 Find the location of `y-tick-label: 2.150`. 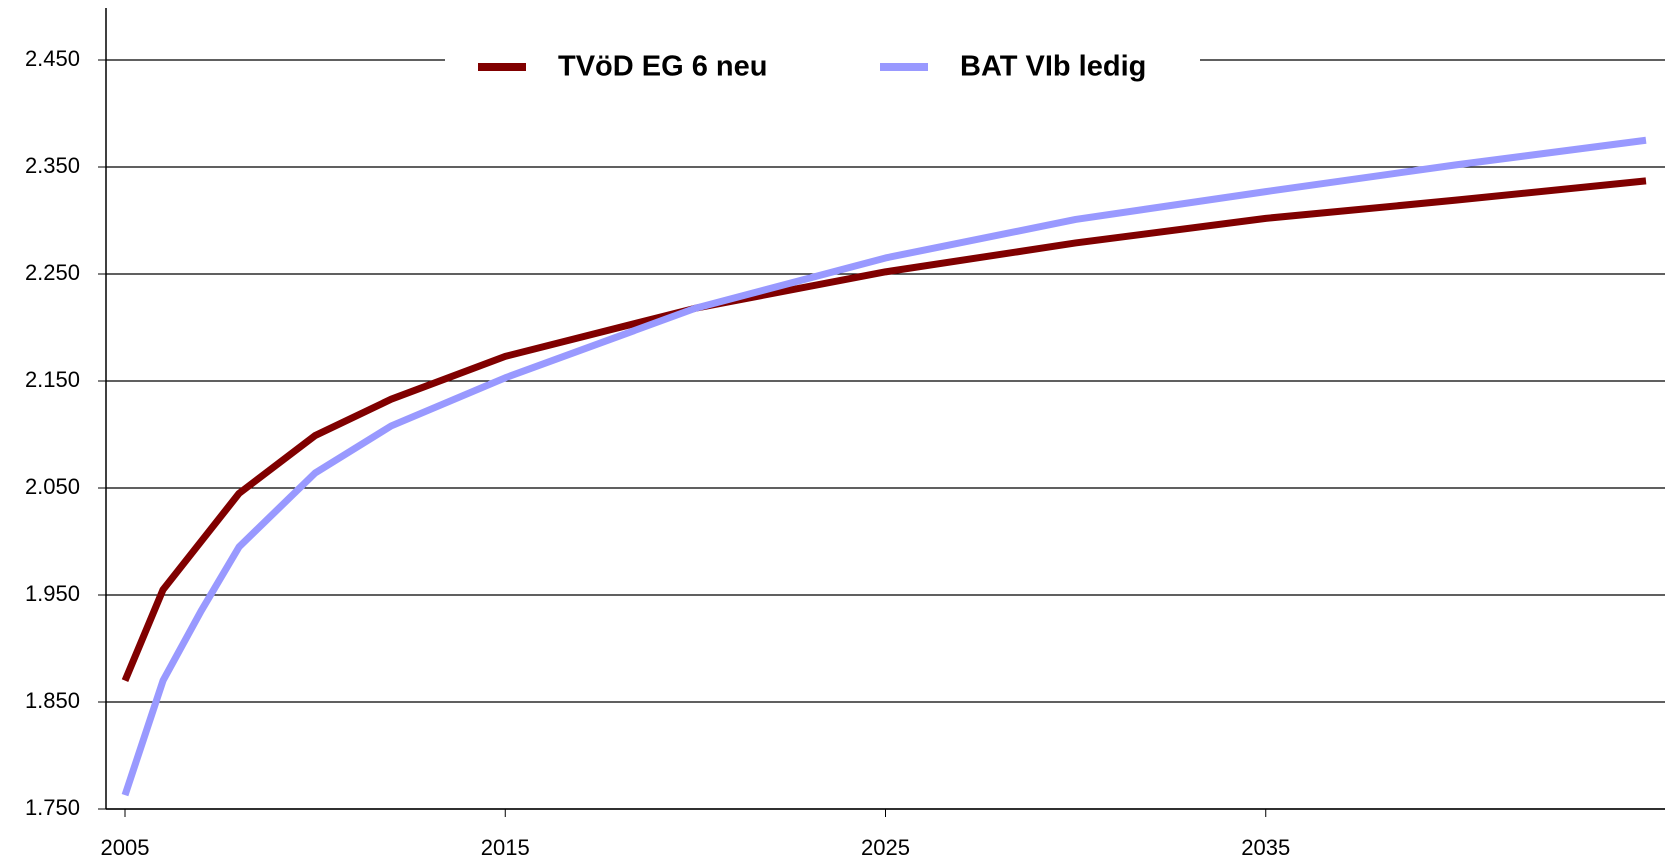

y-tick-label: 2.150 is located at coordinates (52, 379).